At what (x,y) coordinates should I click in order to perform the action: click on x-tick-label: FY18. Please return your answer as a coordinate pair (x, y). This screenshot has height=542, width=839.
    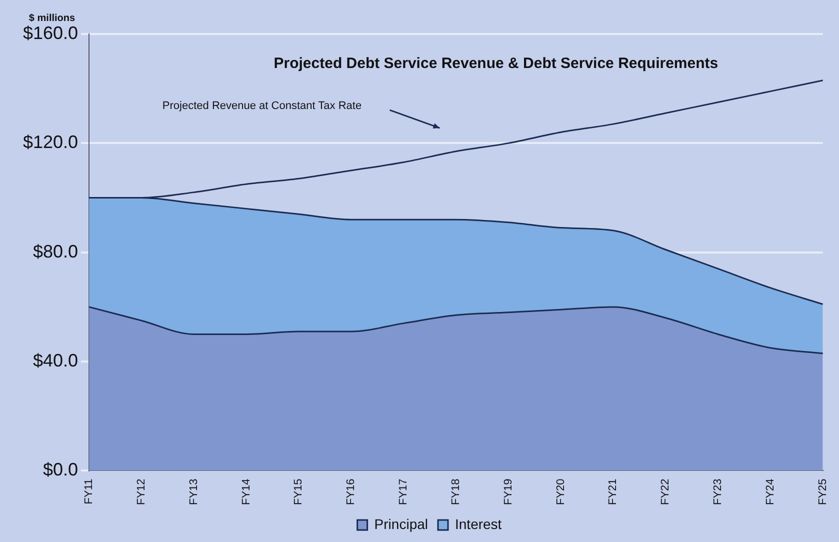
    Looking at the image, I should click on (456, 492).